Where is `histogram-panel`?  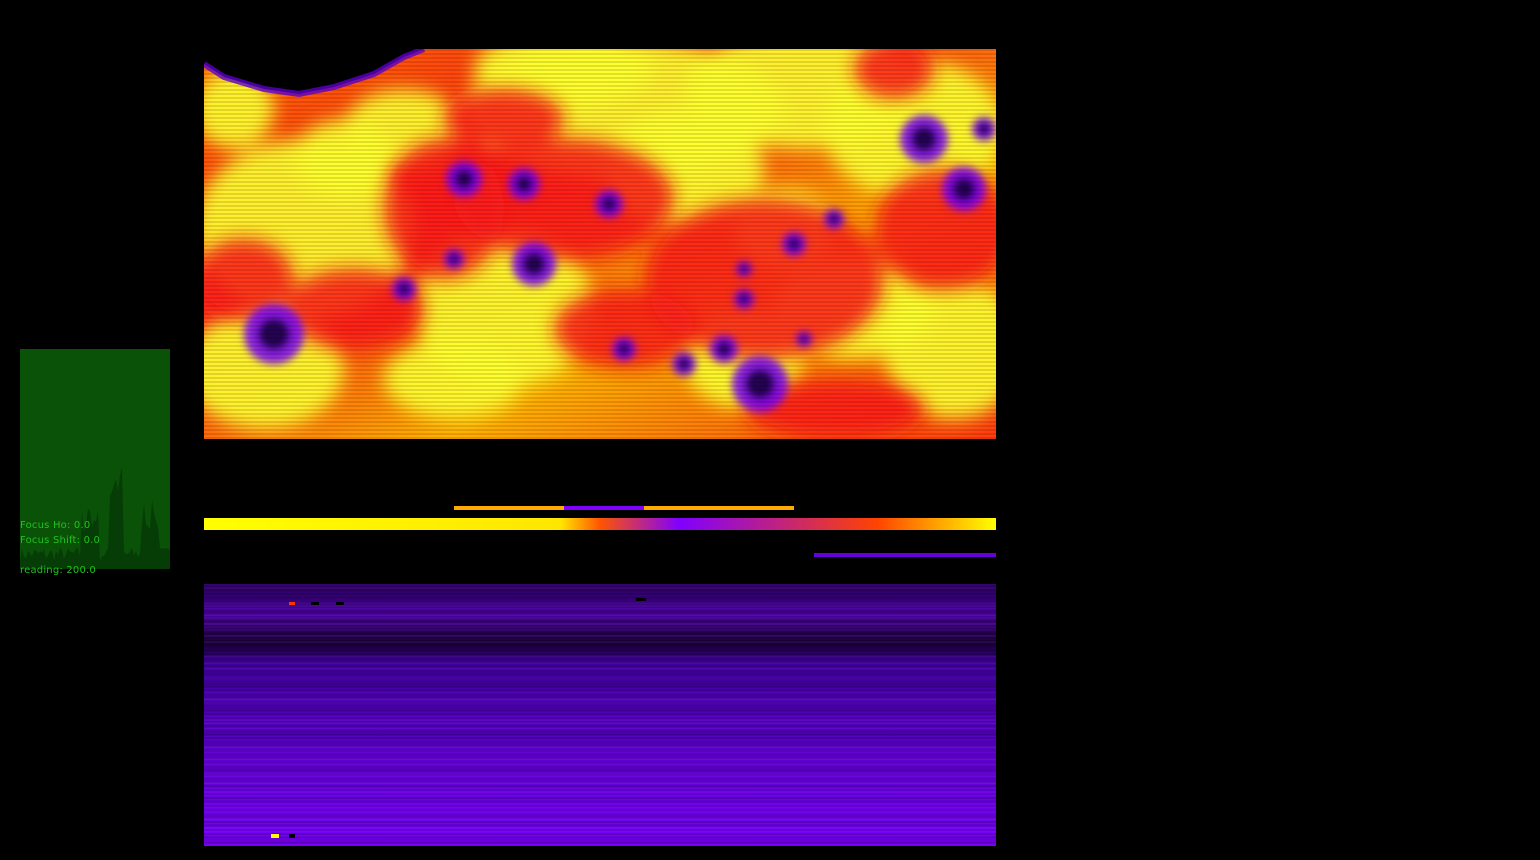 histogram-panel is located at coordinates (95, 459).